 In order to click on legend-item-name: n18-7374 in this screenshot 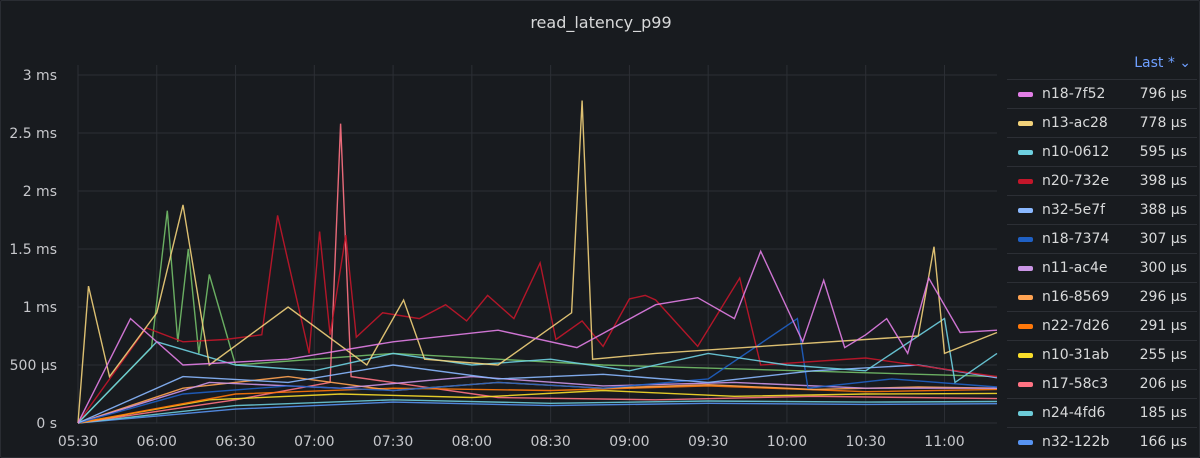, I will do `click(1076, 239)`.